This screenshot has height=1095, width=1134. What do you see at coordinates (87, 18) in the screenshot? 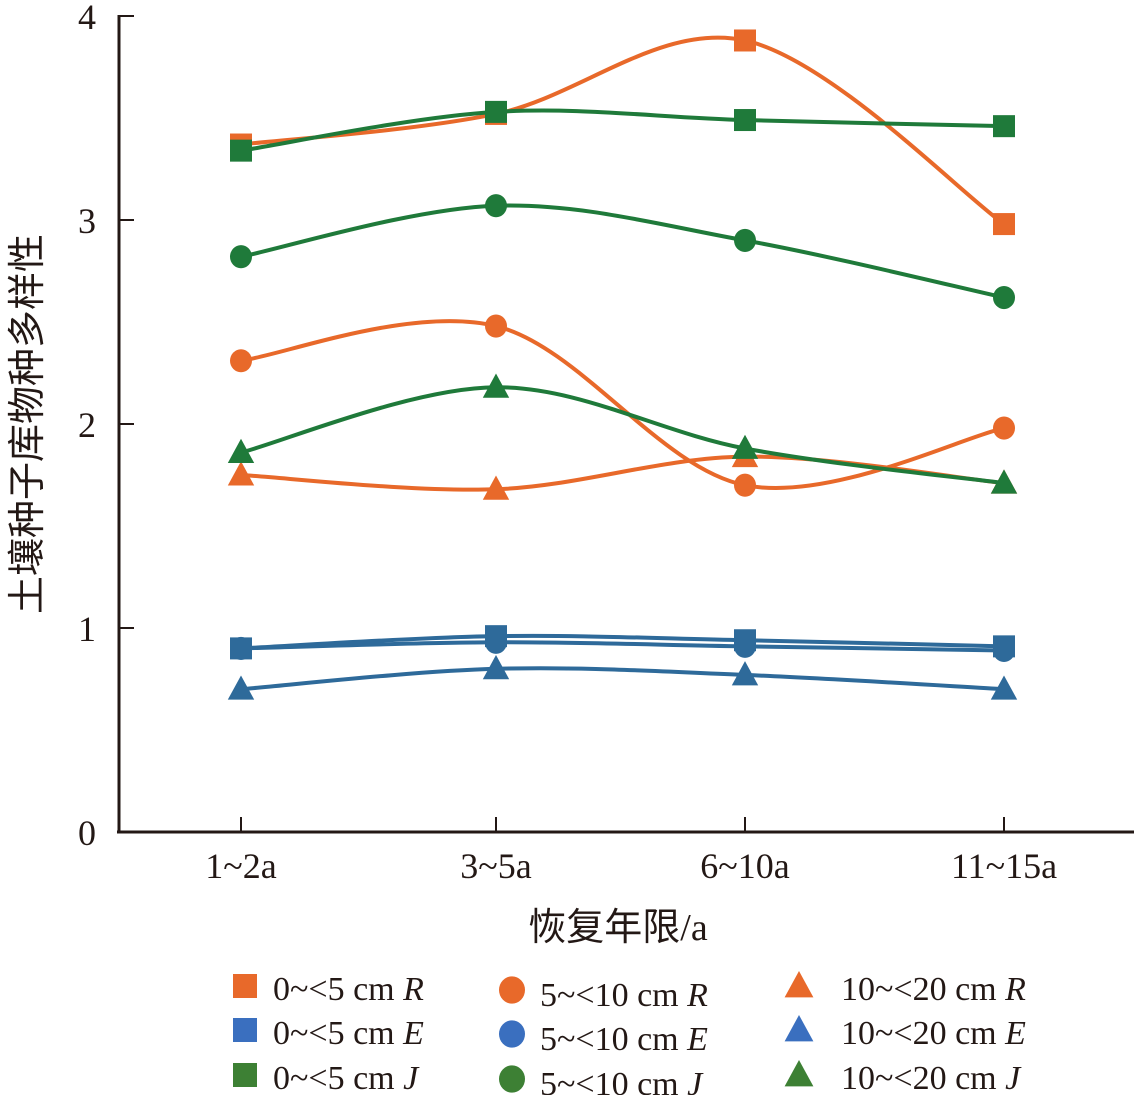
I see `y-tick-label: 4` at bounding box center [87, 18].